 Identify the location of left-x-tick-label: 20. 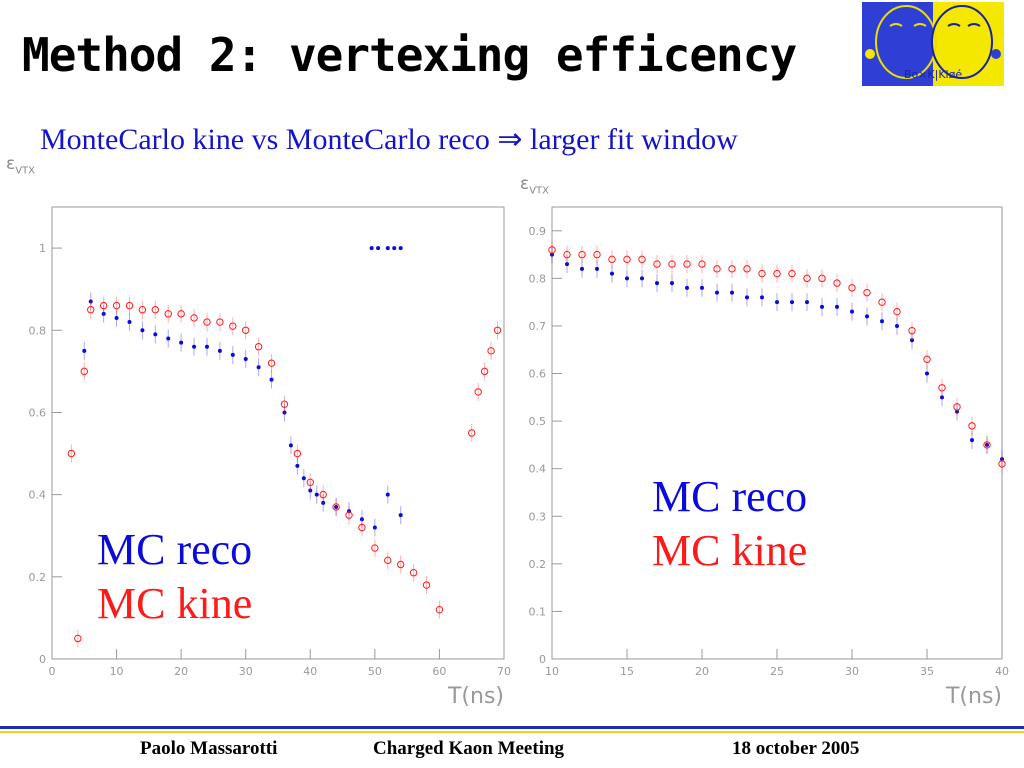
(181, 671).